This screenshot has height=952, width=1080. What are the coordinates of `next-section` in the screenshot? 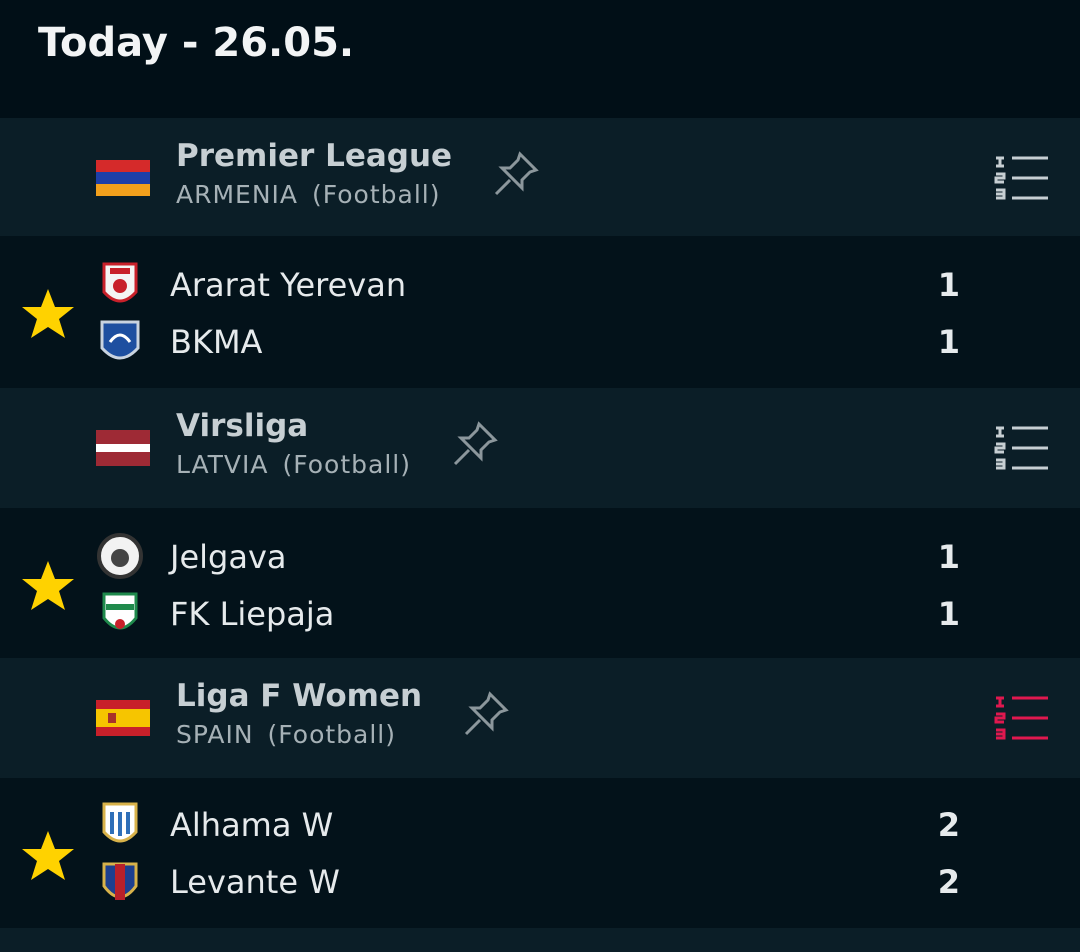 It's located at (540, 940).